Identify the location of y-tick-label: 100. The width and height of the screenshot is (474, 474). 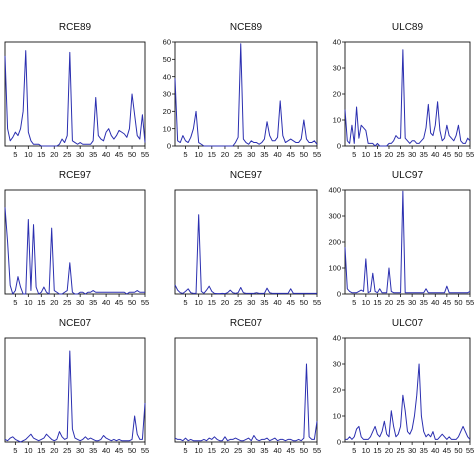
(334, 268).